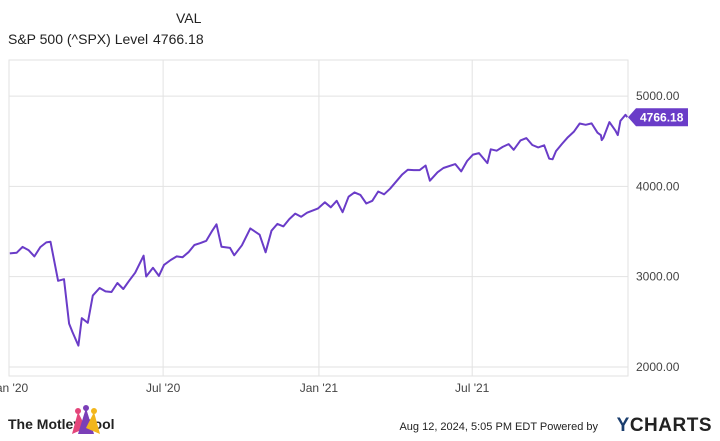  What do you see at coordinates (662, 118) in the screenshot?
I see `end-value-label: 4766.18` at bounding box center [662, 118].